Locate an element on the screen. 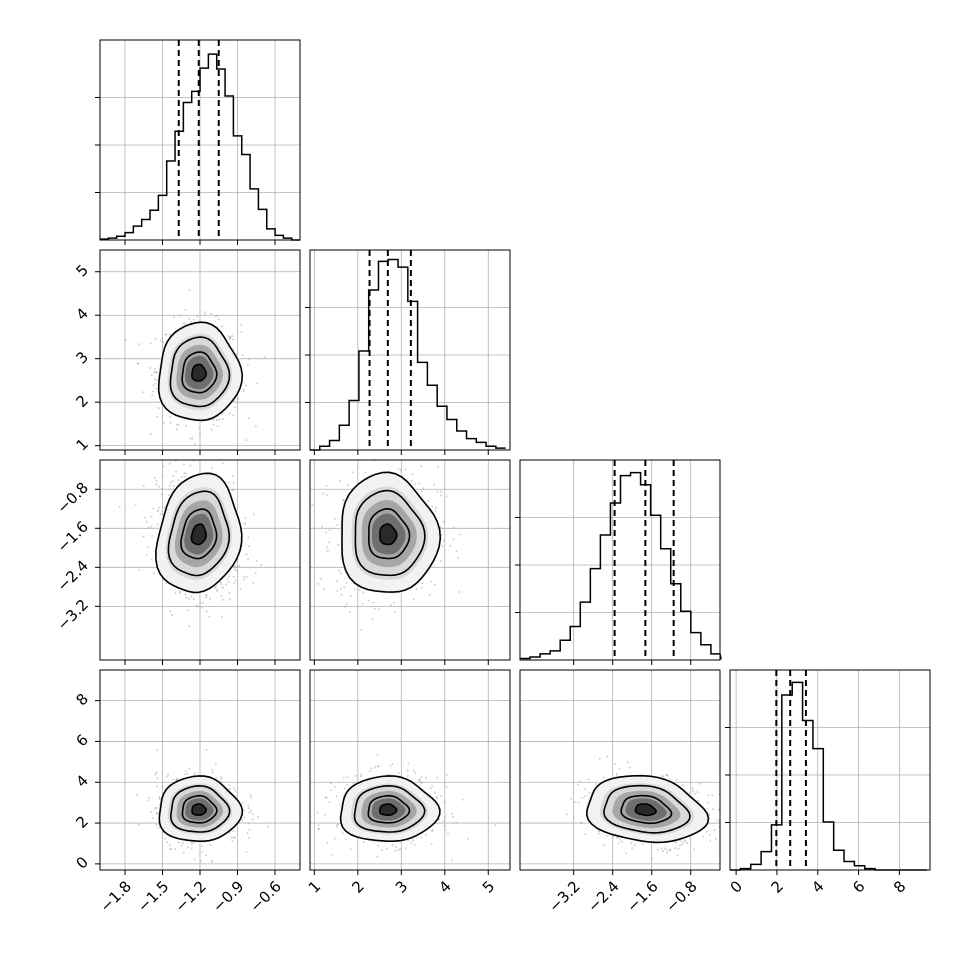  x-tick-label: −0.9 is located at coordinates (228, 896).